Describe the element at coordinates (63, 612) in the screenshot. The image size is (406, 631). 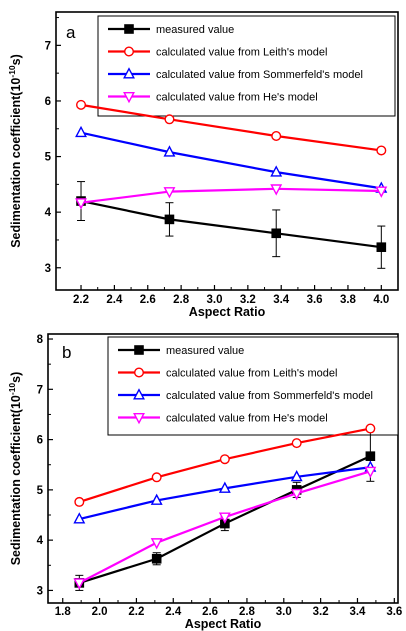
I see `x-tick-label: 1.8` at that location.